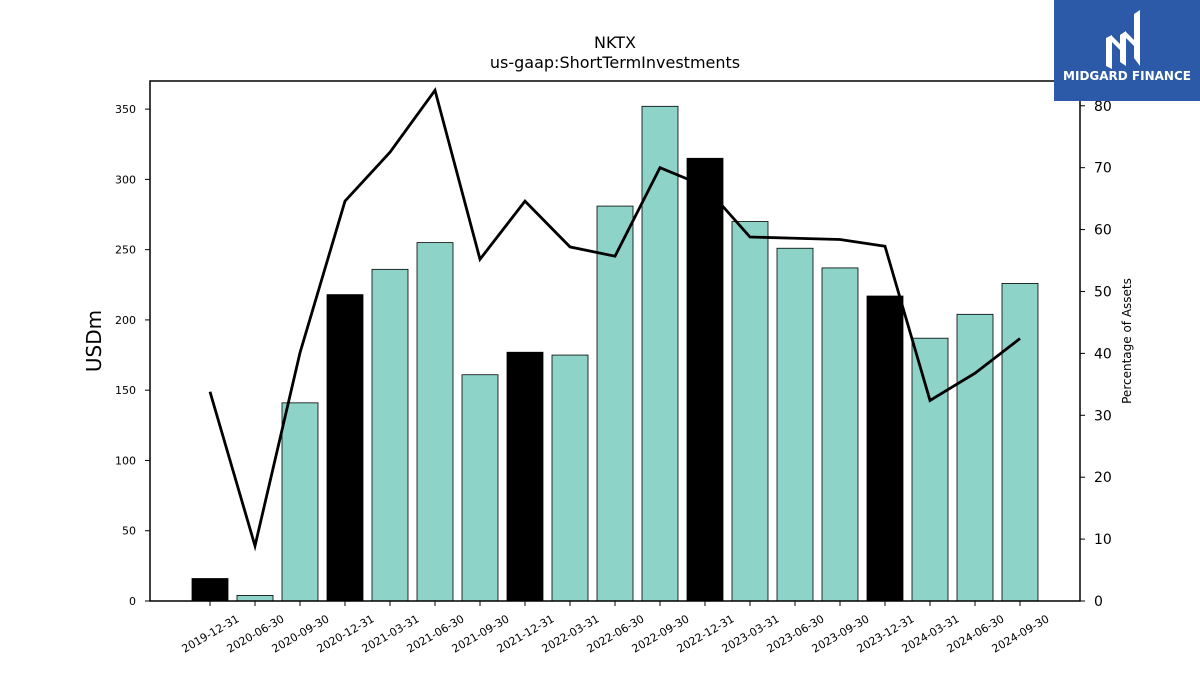  Describe the element at coordinates (94, 341) in the screenshot. I see `y-axis-label: USDm` at that location.